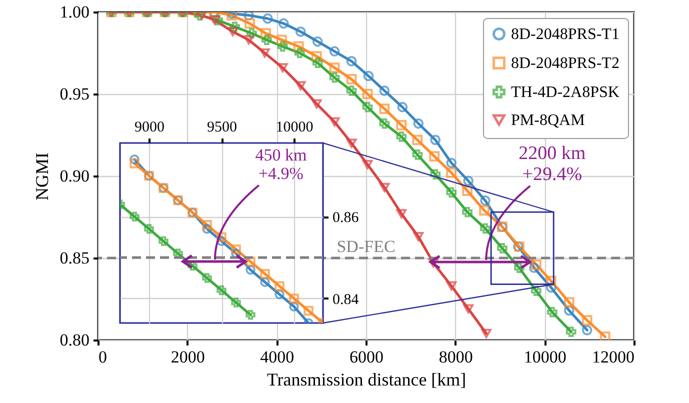 This screenshot has width=689, height=403. I want to click on y-tick-label: 0.85, so click(75, 258).